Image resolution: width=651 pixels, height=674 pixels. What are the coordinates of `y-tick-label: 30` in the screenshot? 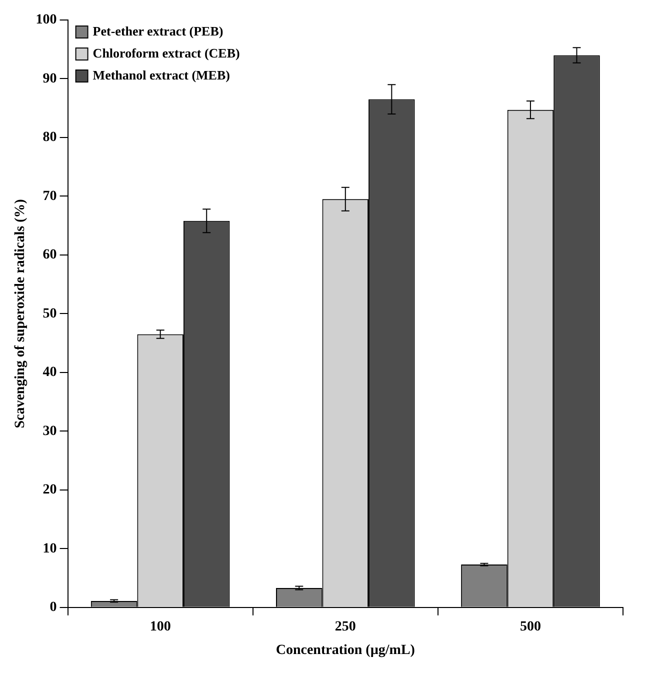 It's located at (49, 431).